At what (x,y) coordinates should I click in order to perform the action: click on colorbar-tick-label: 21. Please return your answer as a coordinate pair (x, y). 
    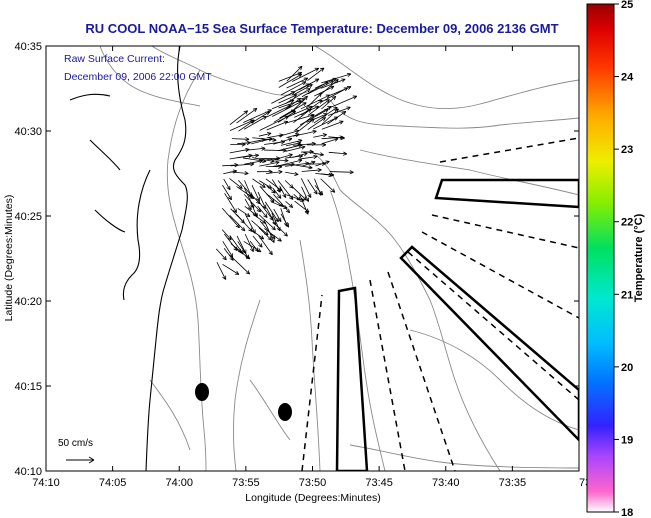
    Looking at the image, I should click on (627, 295).